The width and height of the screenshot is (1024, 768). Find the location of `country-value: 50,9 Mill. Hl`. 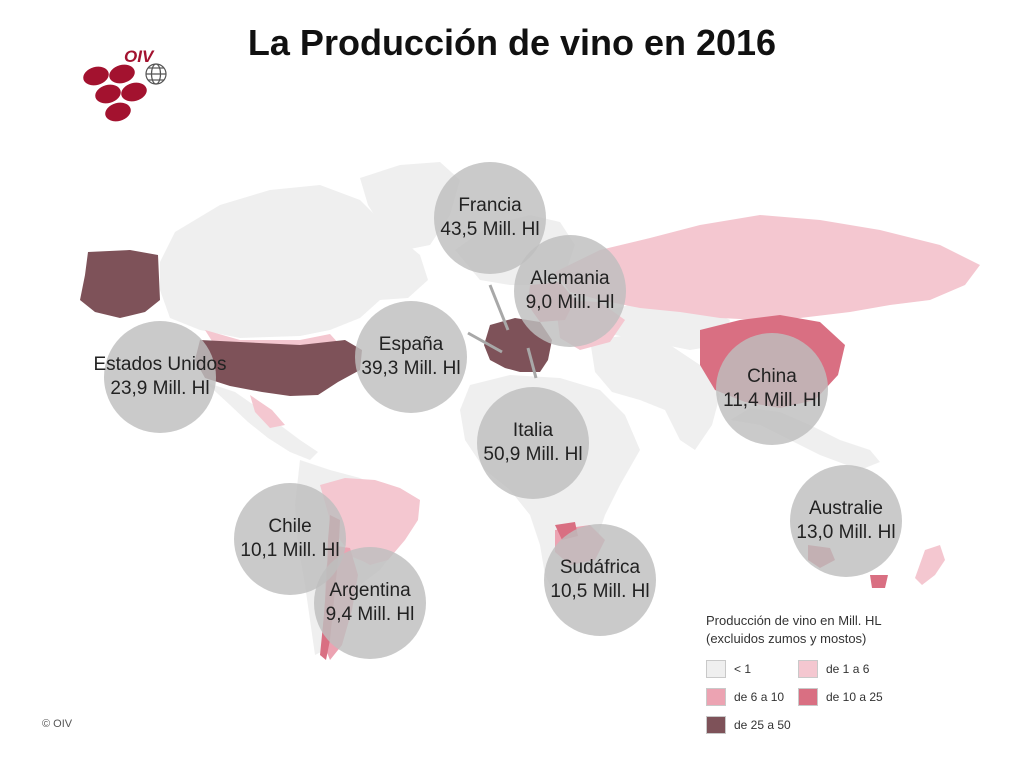

country-value: 50,9 Mill. Hl is located at coordinates (533, 454).